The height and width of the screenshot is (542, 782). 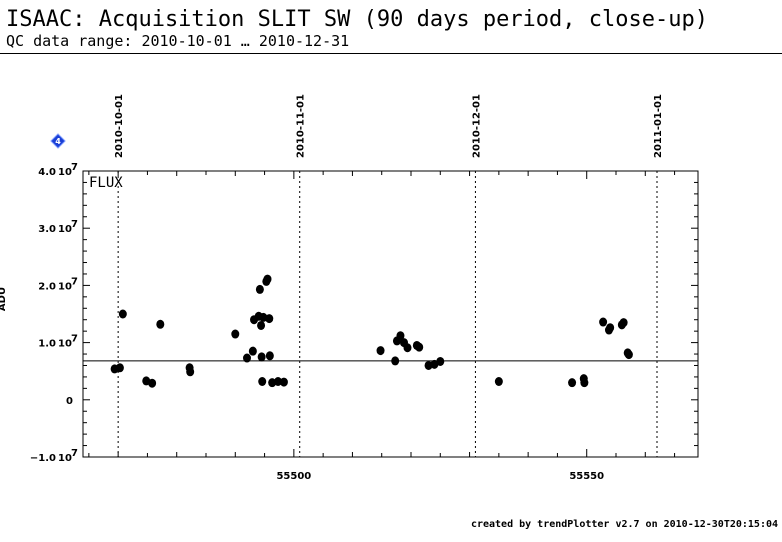 What do you see at coordinates (47, 229) in the screenshot?
I see `y-tick-label-1: 3.0` at bounding box center [47, 229].